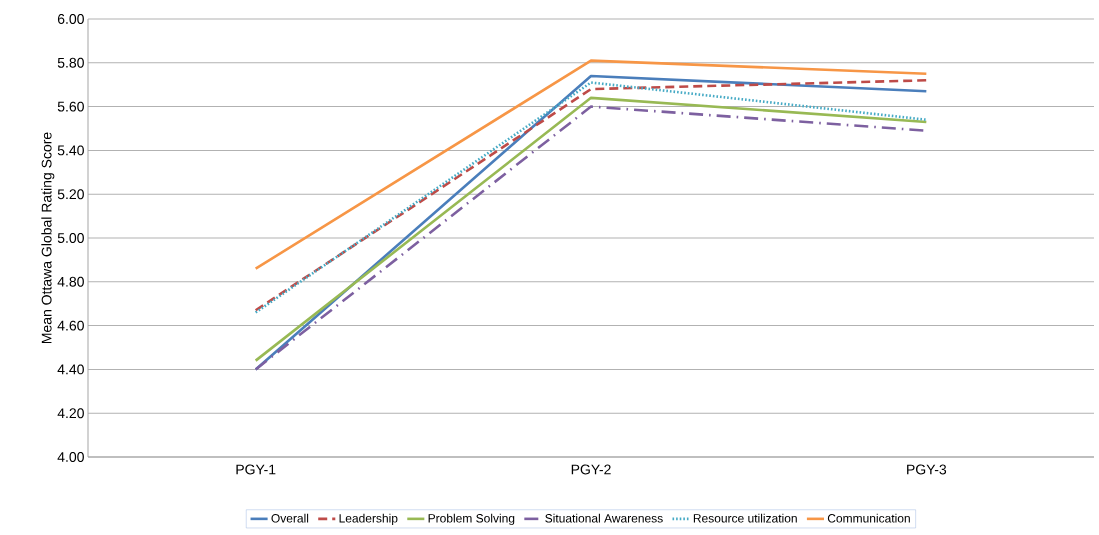 Image resolution: width=1099 pixels, height=535 pixels. Describe the element at coordinates (70, 281) in the screenshot. I see `y-tick-label: 4.80` at that location.